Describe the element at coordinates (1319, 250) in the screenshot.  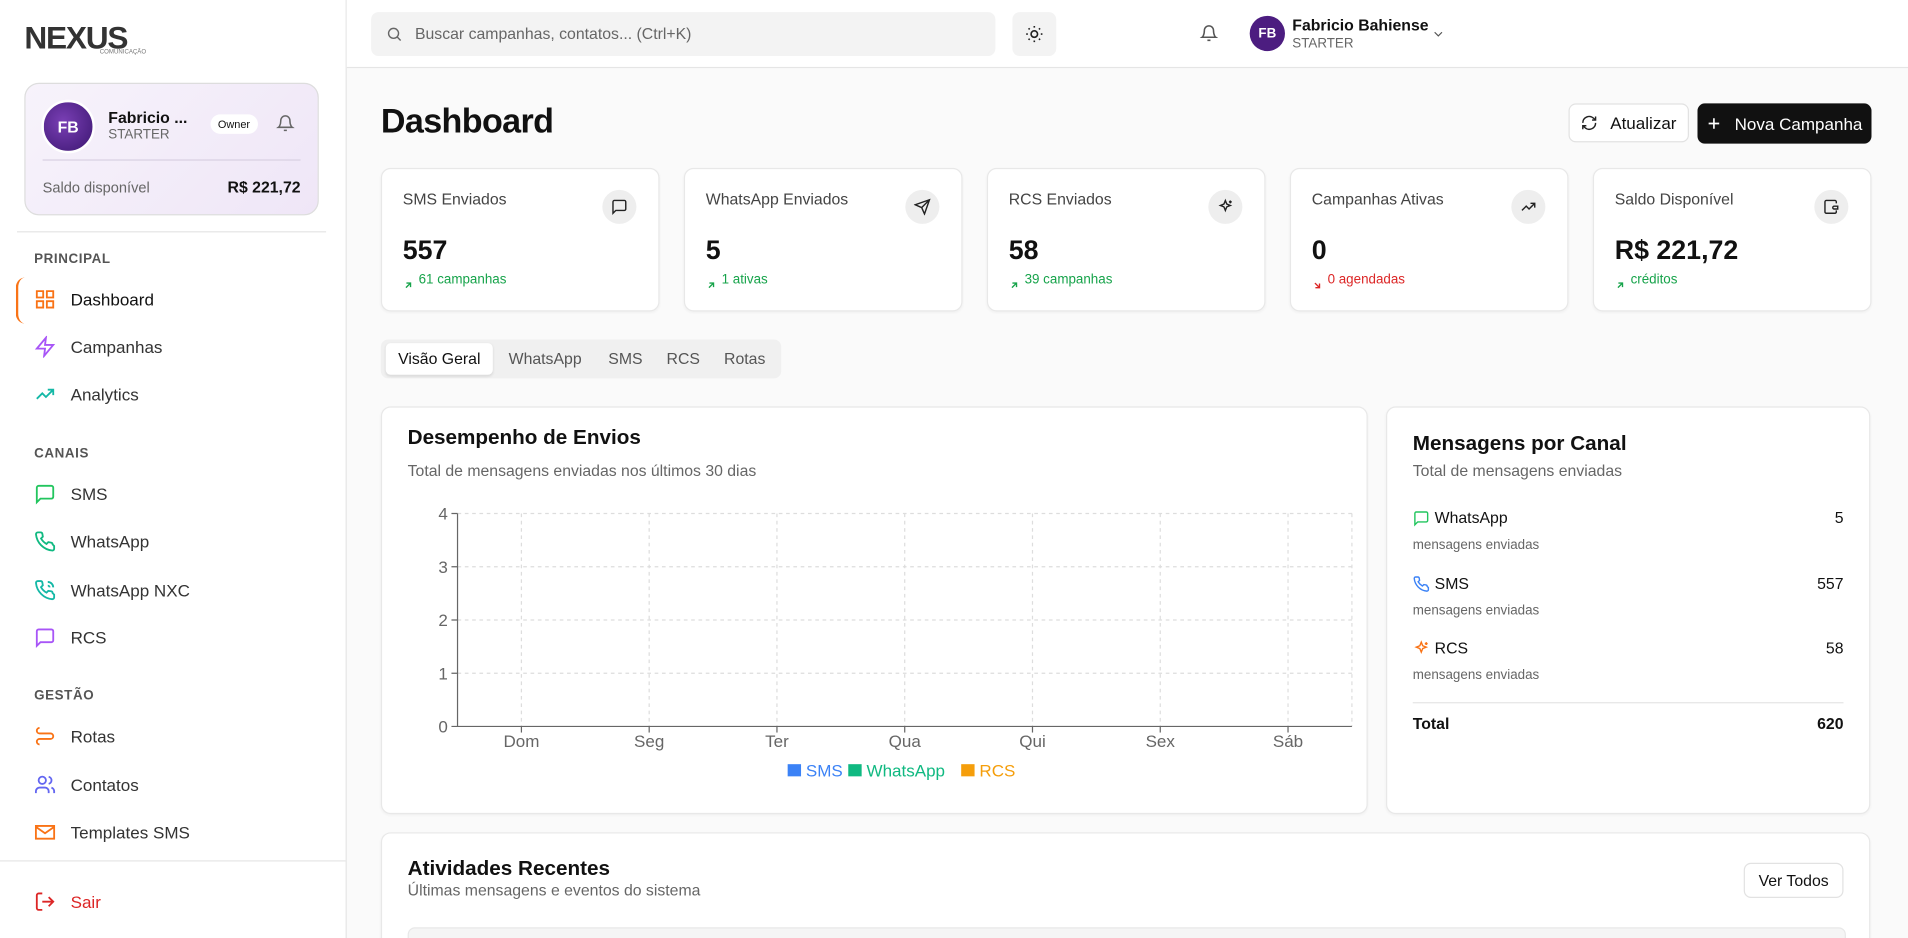
I see `stat-value: 0` at that location.